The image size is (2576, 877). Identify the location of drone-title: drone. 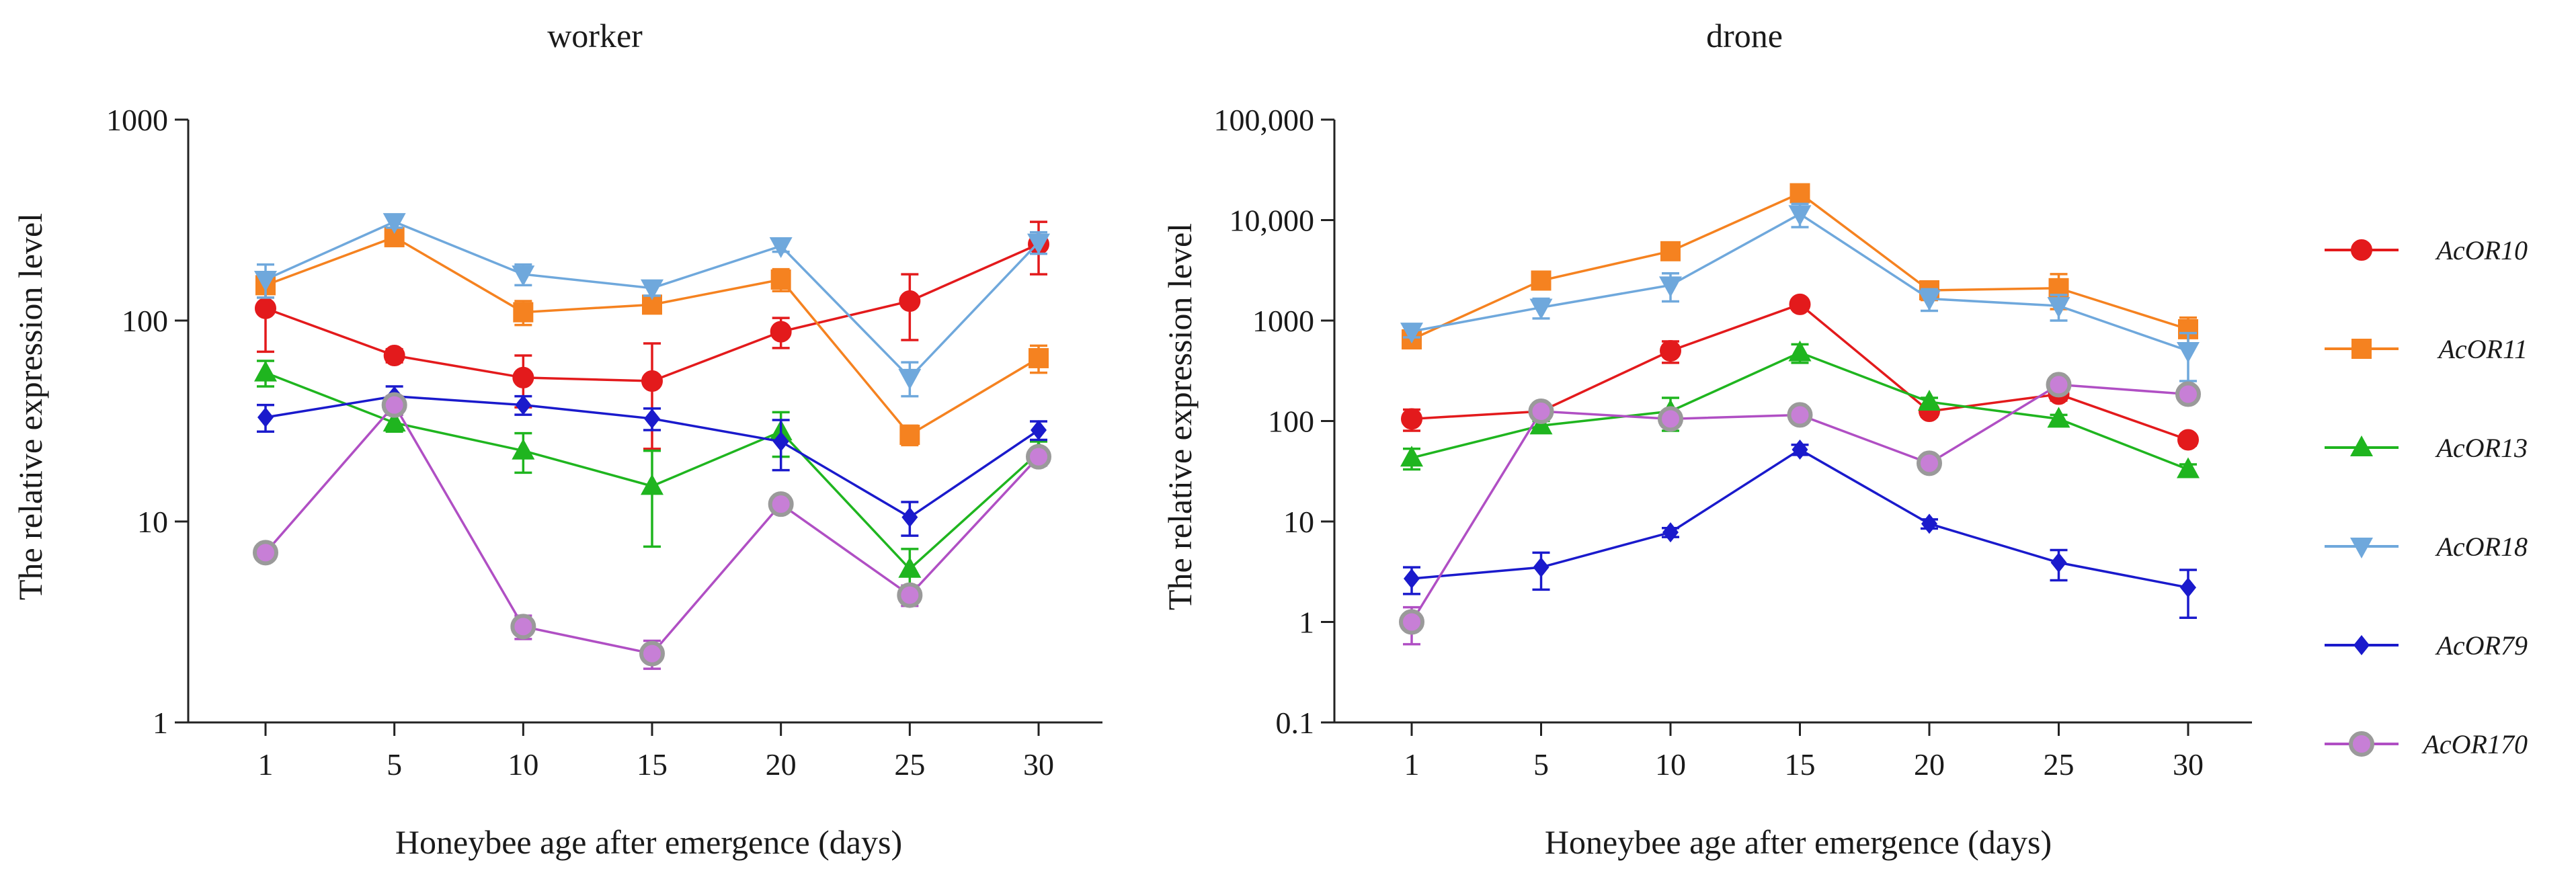
(1744, 35).